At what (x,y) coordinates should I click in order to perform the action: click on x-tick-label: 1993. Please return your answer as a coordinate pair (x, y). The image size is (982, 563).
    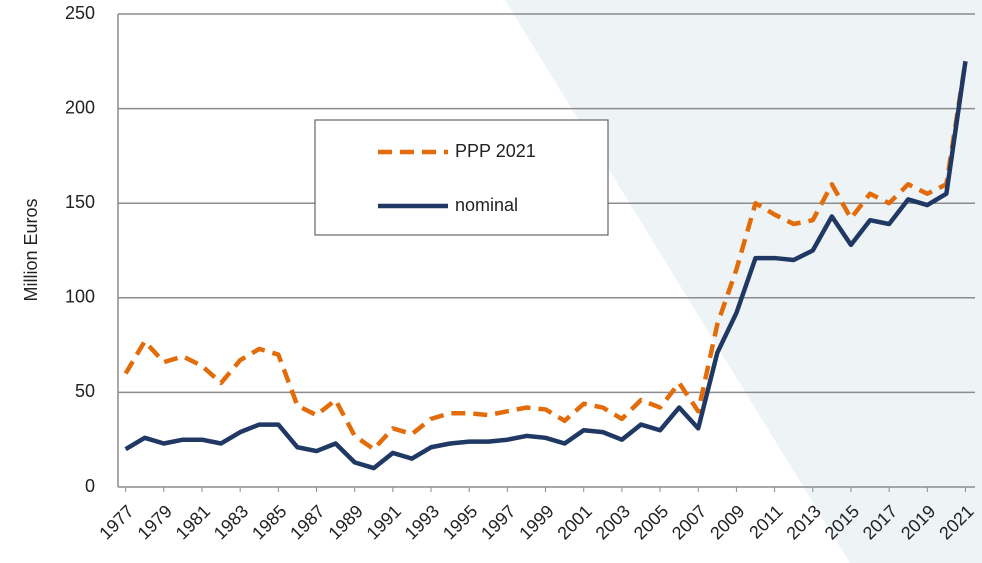
    Looking at the image, I should click on (422, 522).